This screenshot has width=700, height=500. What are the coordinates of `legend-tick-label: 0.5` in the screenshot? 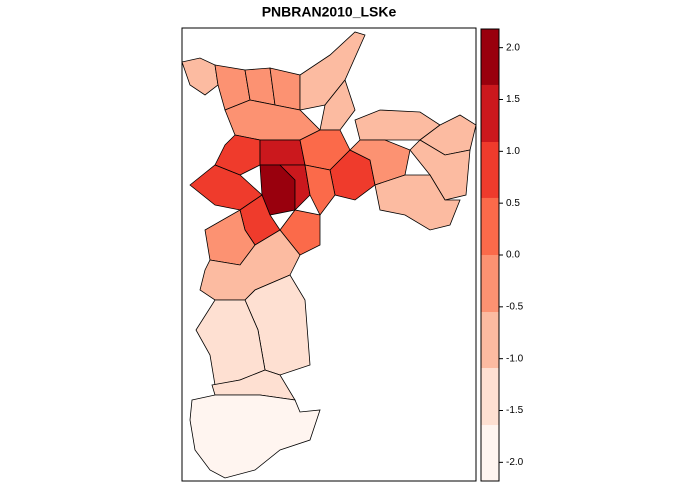 It's located at (513, 203).